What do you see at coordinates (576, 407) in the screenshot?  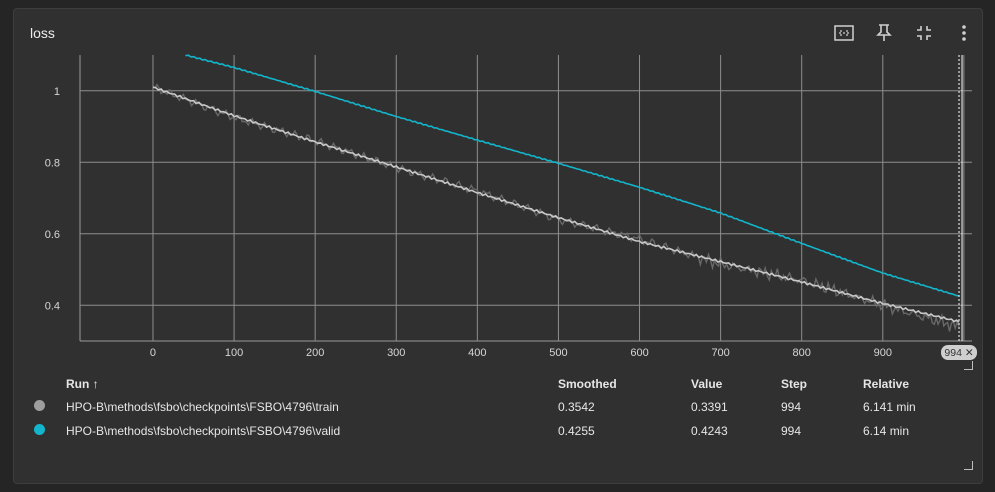 I see `smoothed-value: 0.3542` at bounding box center [576, 407].